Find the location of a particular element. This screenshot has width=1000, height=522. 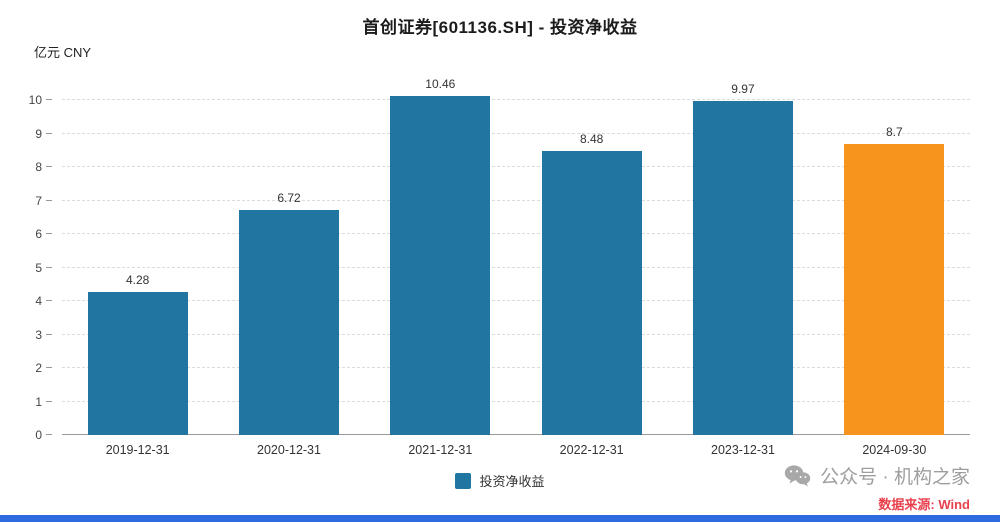

y-axis-tick-label: 6 is located at coordinates (38, 234).